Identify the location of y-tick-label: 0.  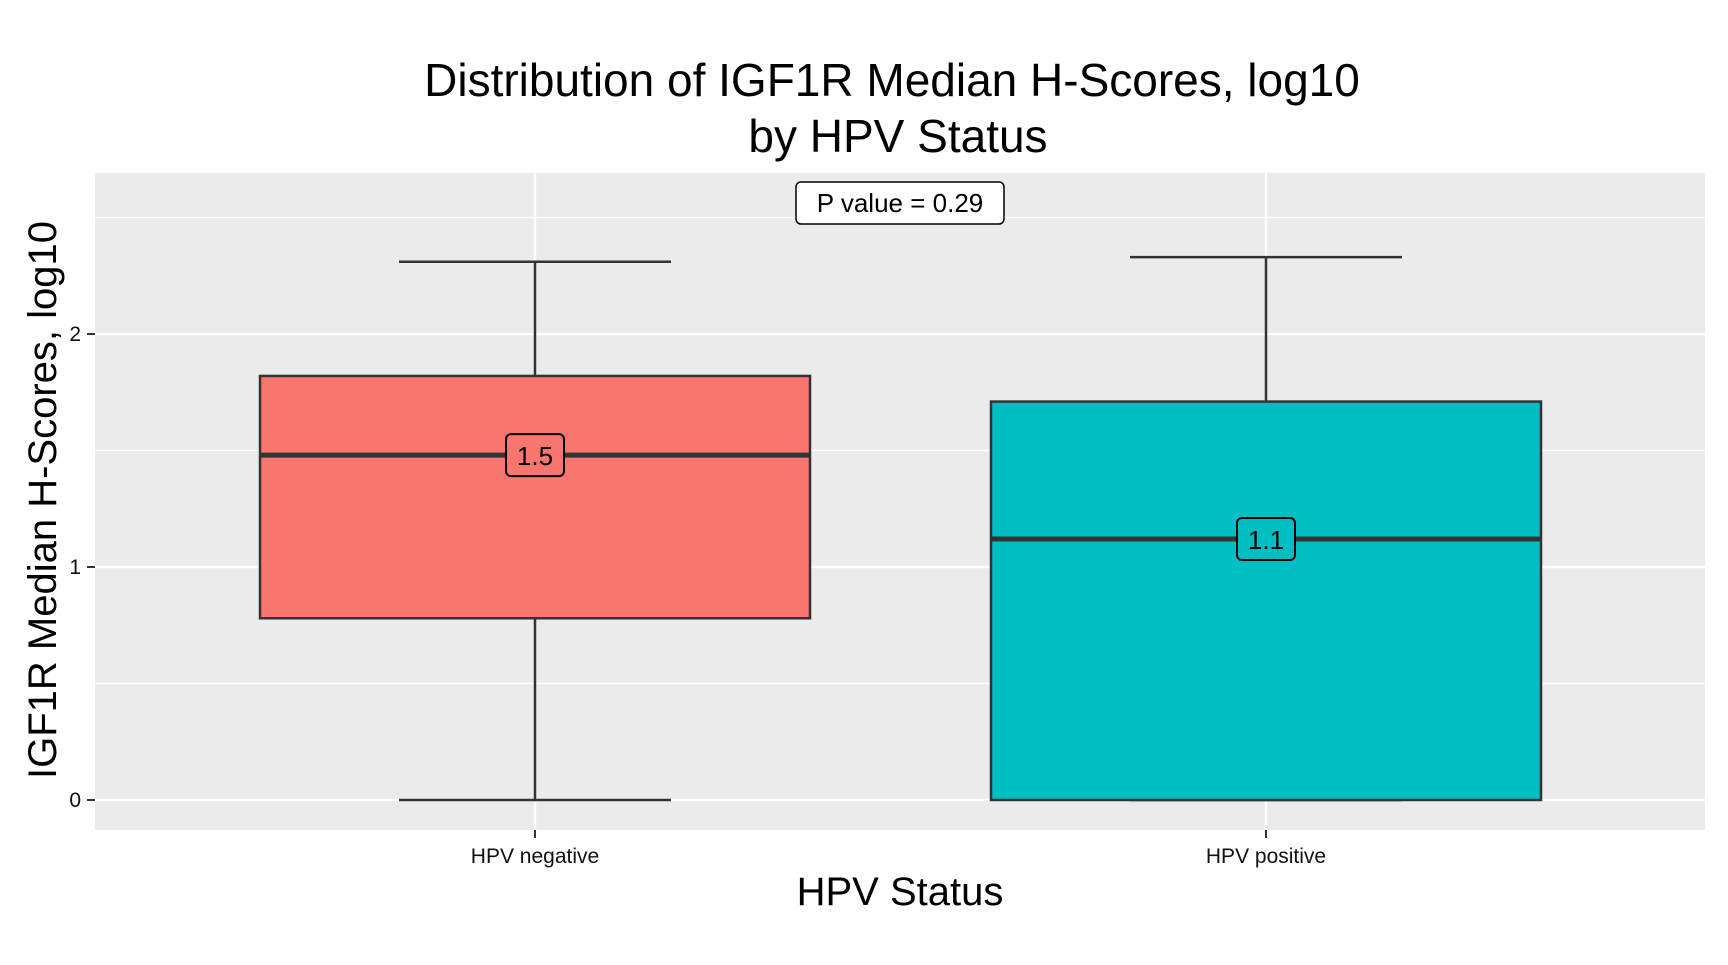
(75, 800).